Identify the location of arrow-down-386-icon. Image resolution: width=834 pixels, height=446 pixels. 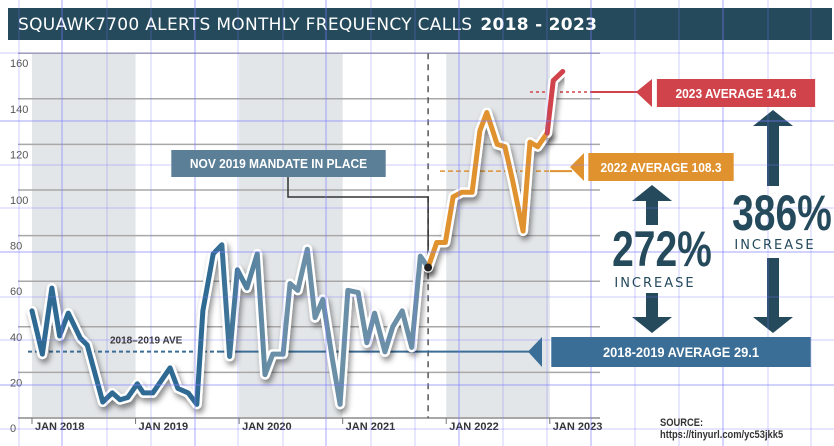
(773, 295).